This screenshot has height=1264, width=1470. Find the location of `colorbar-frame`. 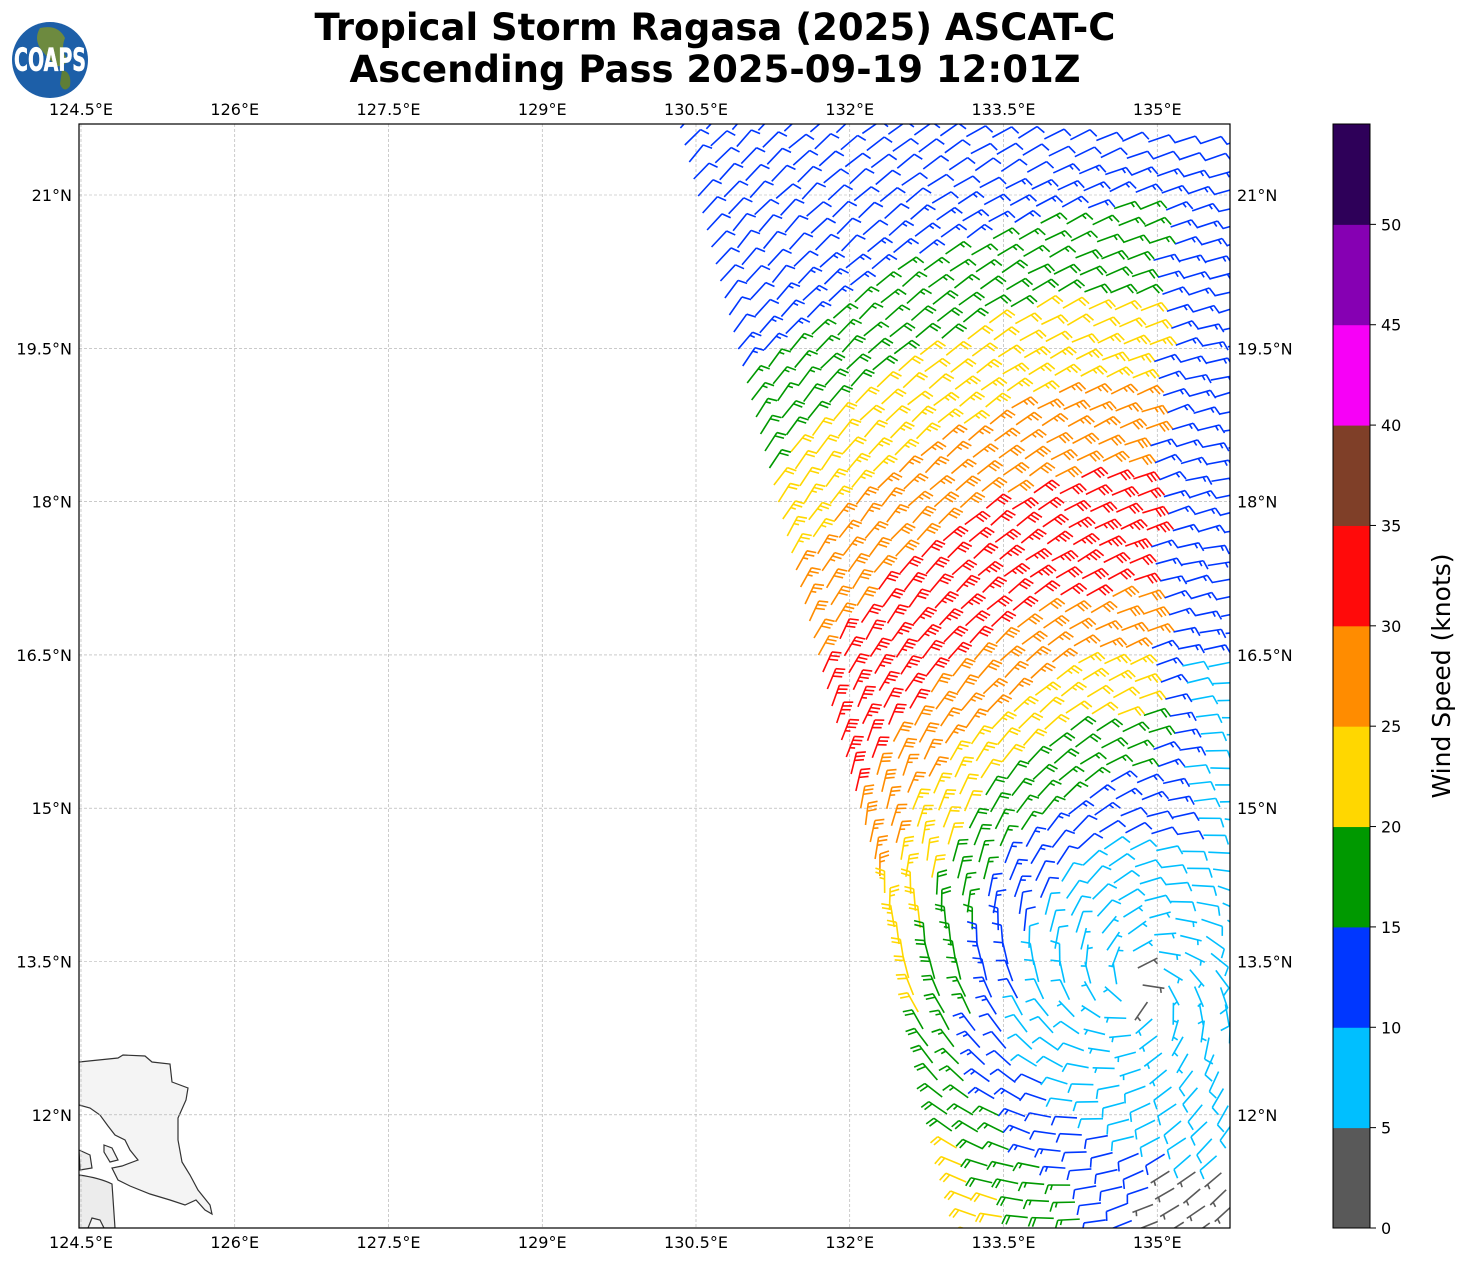

colorbar-frame is located at coordinates (1351, 676).